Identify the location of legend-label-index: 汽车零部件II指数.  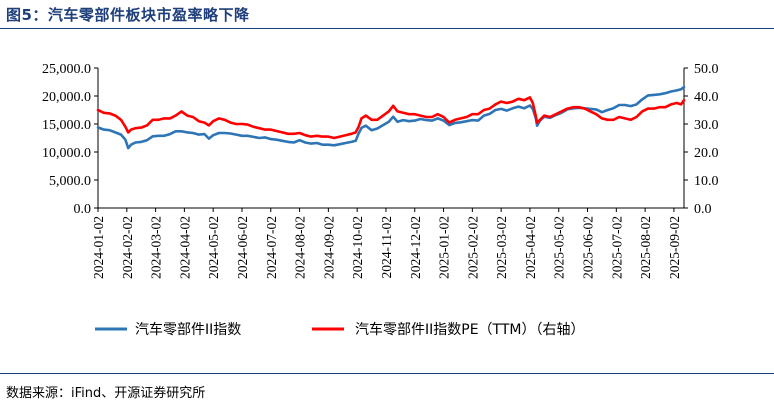
(188, 329).